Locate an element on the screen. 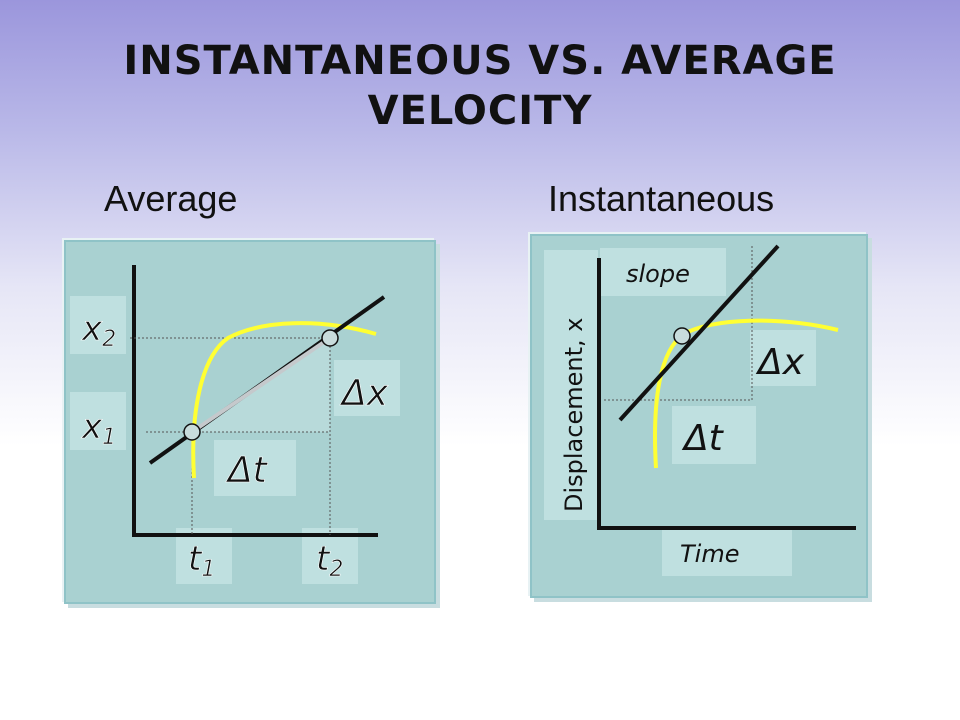 This screenshot has width=960, height=720. delta-x-label-box is located at coordinates (367, 388).